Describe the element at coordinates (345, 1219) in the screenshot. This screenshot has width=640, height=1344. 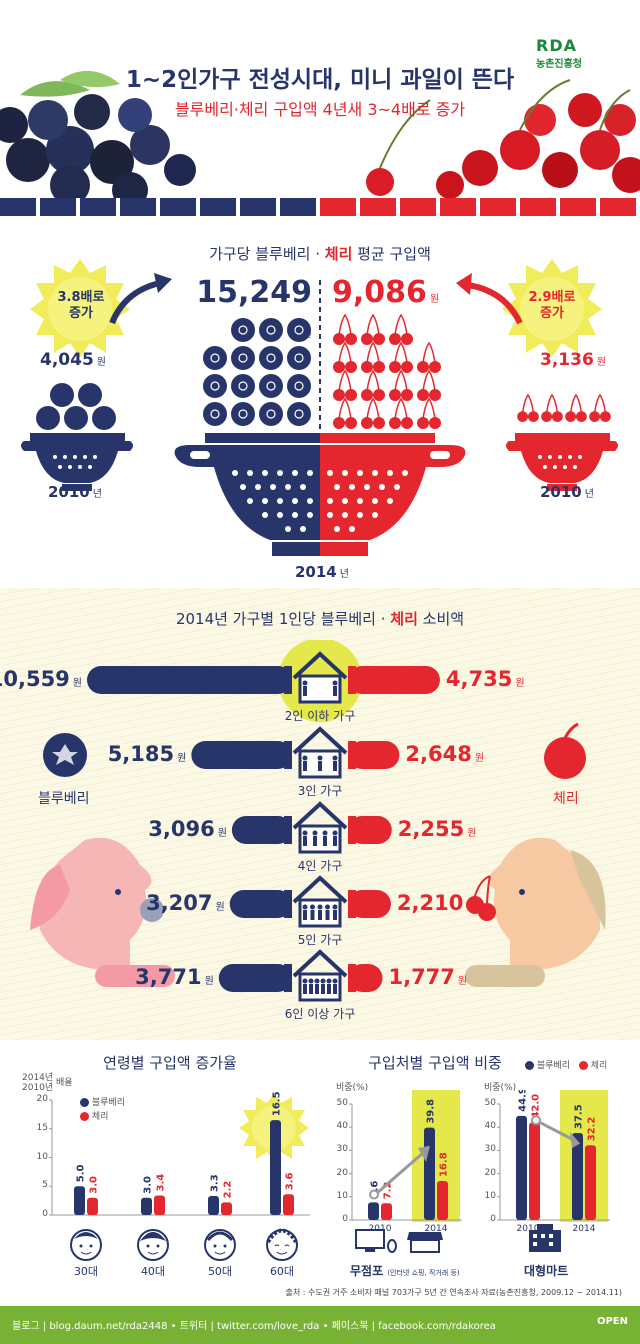
I see `channel-y-tick: 0` at that location.